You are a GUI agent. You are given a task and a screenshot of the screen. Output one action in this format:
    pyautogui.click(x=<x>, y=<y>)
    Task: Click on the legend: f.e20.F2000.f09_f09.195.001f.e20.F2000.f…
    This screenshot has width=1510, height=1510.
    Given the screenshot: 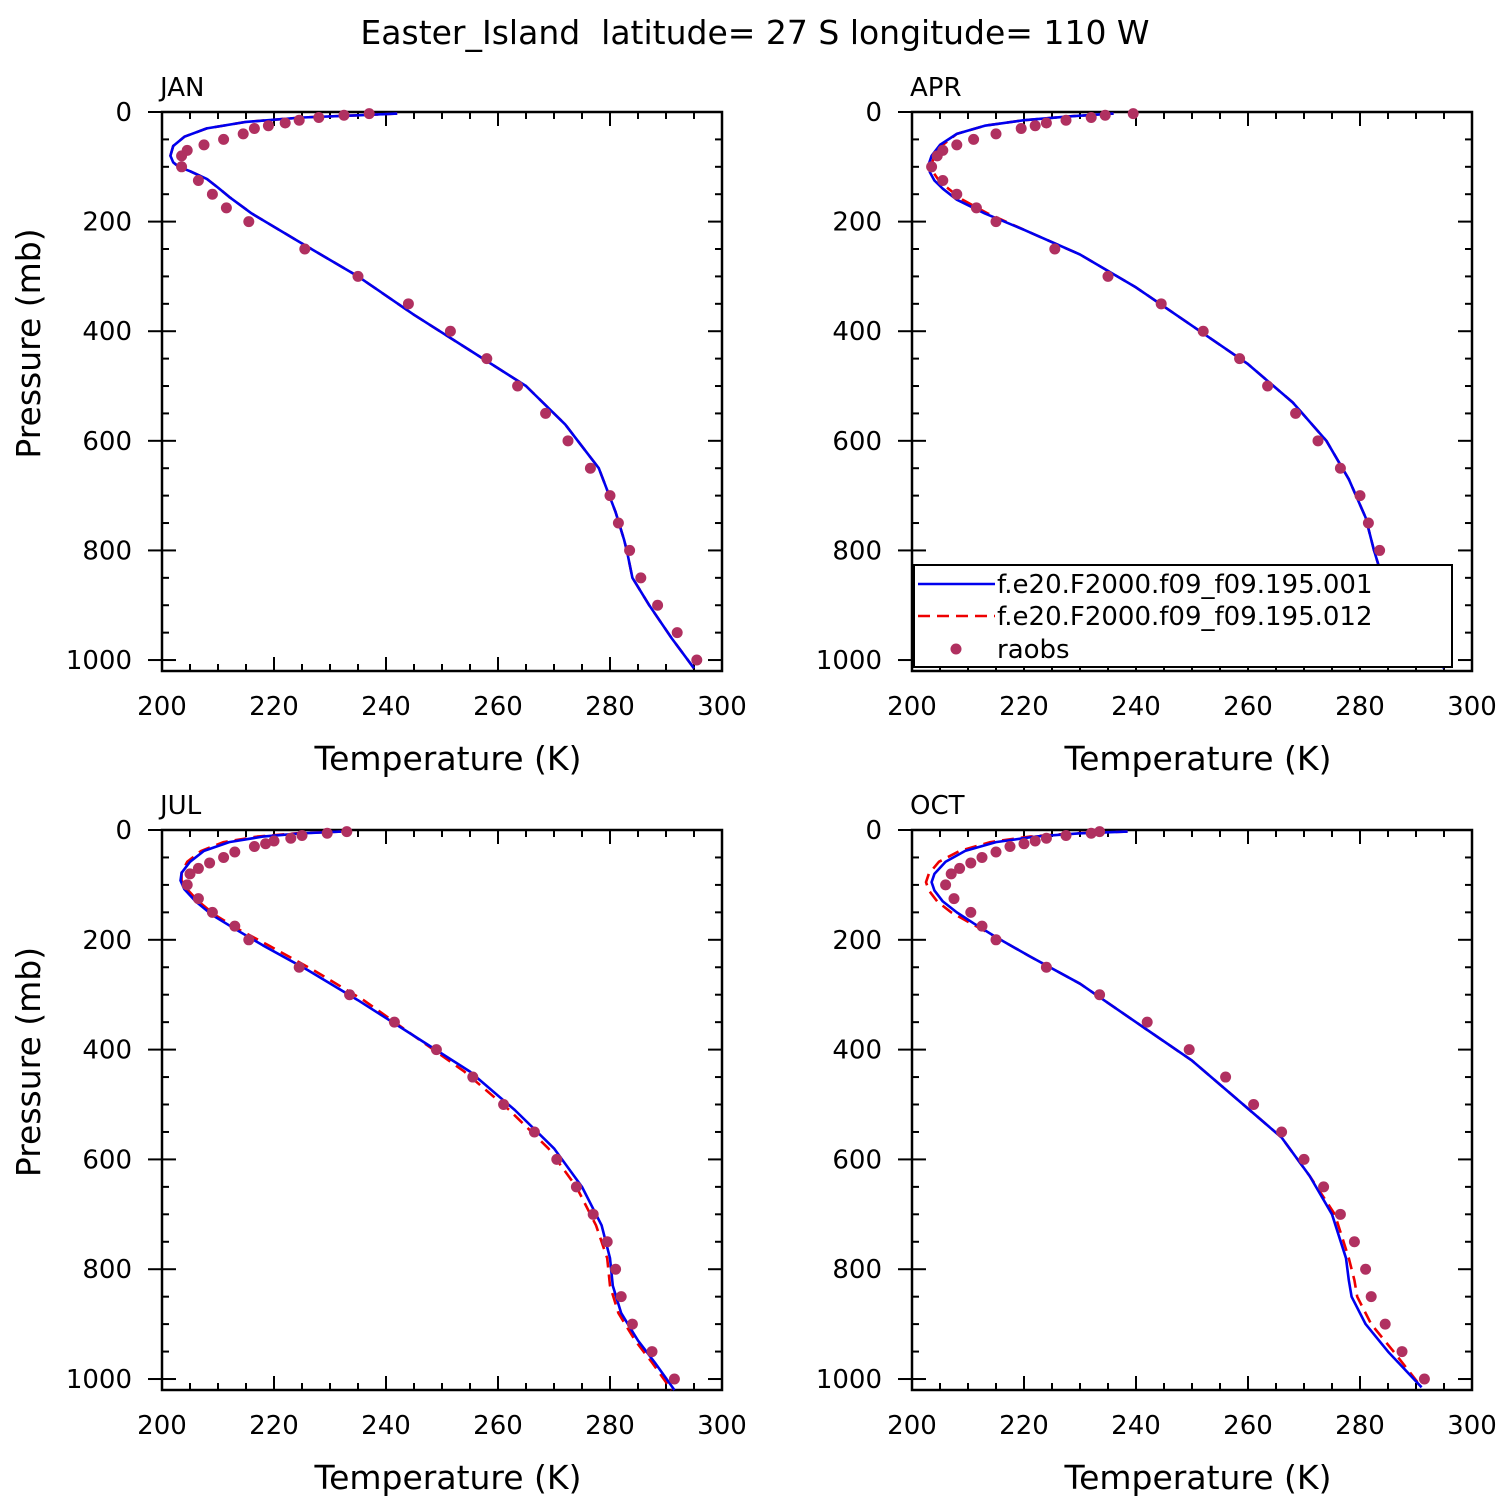 What is the action you would take?
    pyautogui.click(x=1183, y=616)
    